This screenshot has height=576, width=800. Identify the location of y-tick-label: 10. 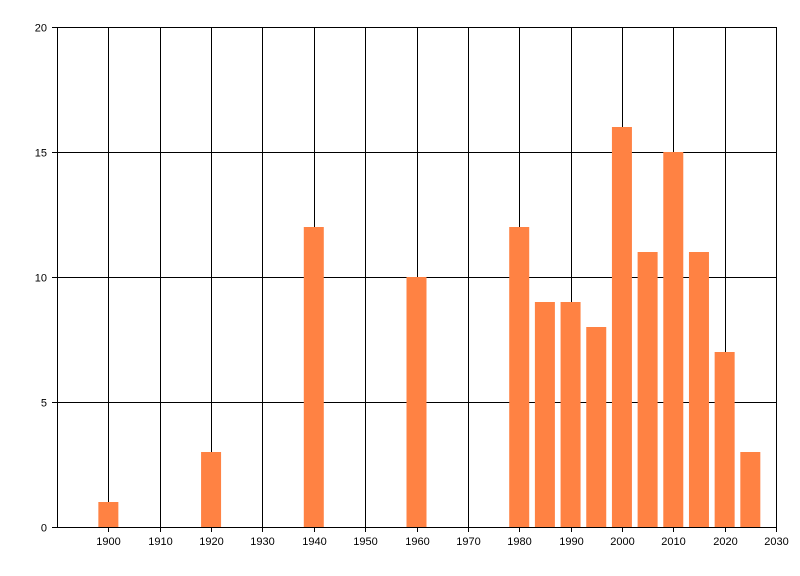
(41, 279).